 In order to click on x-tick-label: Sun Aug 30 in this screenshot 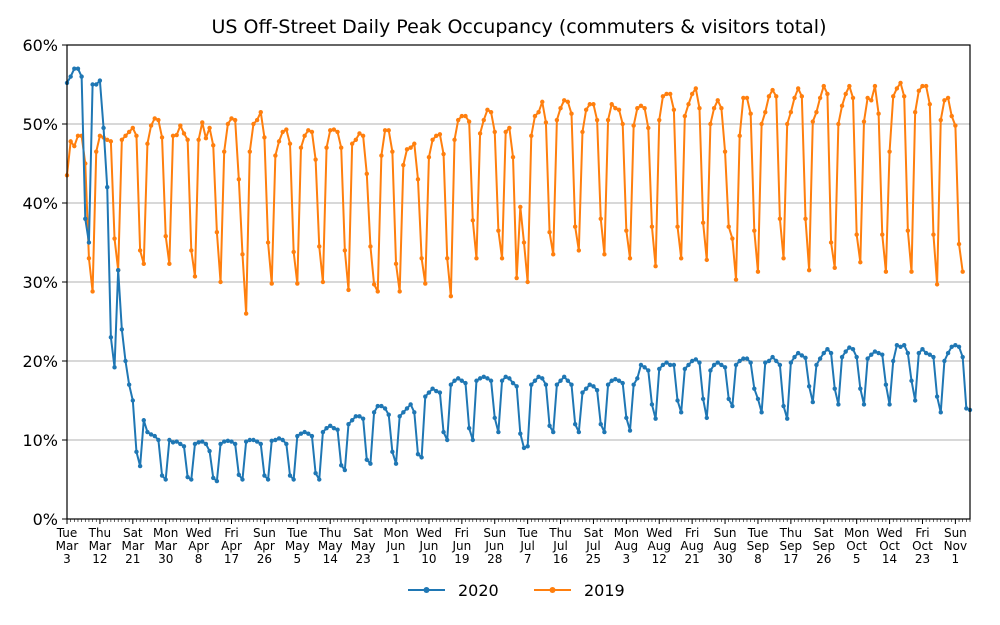, I will do `click(724, 546)`.